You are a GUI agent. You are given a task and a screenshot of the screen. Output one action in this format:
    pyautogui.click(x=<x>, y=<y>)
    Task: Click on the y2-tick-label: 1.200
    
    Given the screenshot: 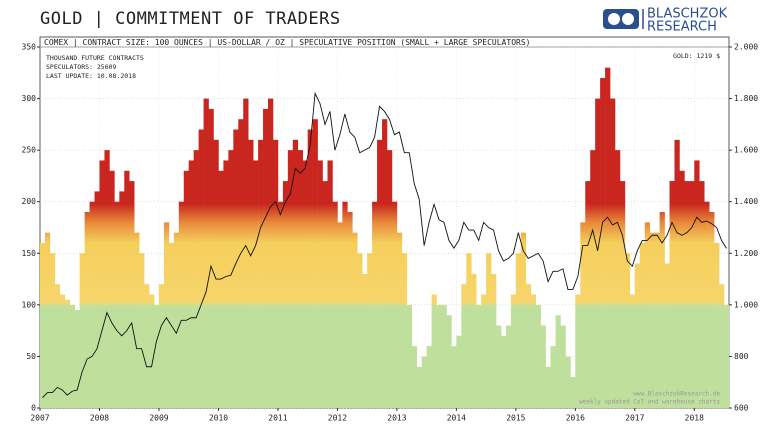 What is the action you would take?
    pyautogui.click(x=746, y=253)
    